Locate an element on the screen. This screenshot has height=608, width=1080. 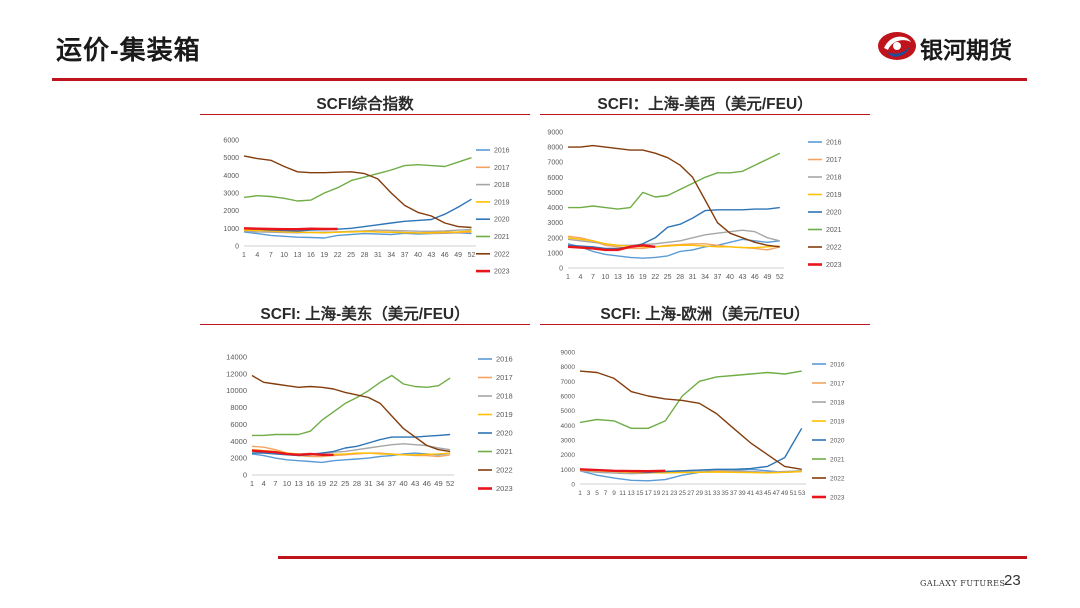
x-tick-label: 4 is located at coordinates (257, 255).